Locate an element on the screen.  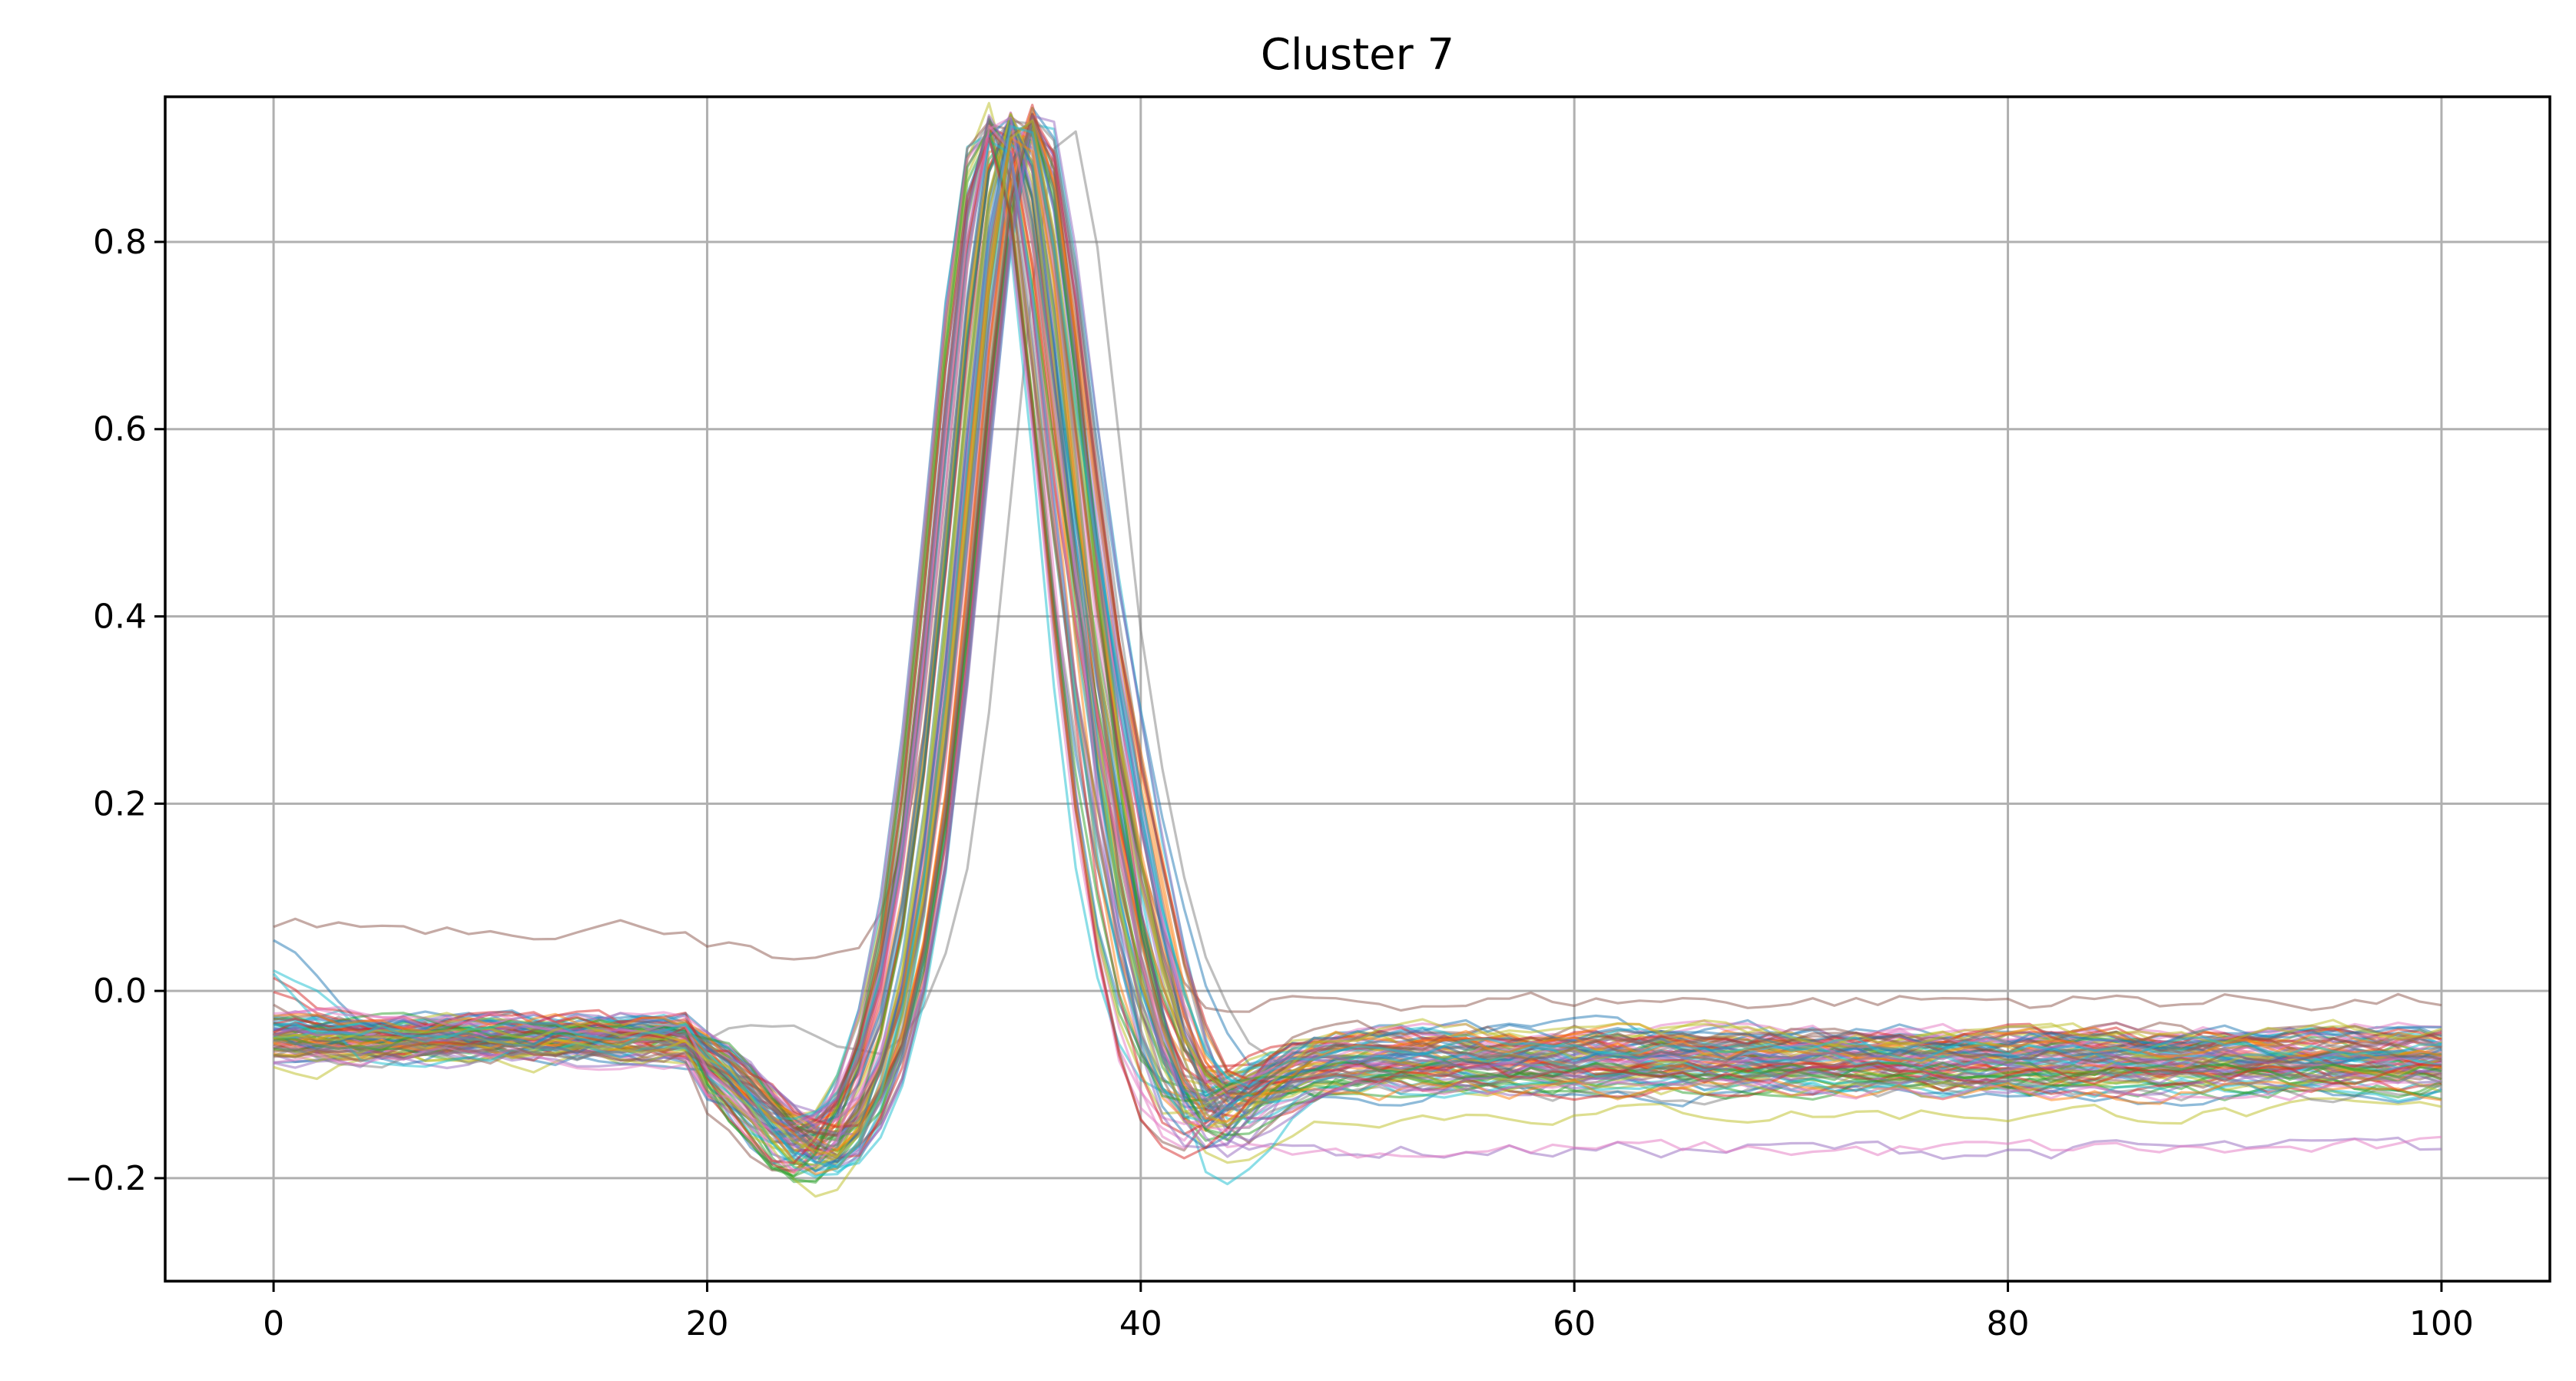
y-tick-label: −0.2 is located at coordinates (106, 1178).